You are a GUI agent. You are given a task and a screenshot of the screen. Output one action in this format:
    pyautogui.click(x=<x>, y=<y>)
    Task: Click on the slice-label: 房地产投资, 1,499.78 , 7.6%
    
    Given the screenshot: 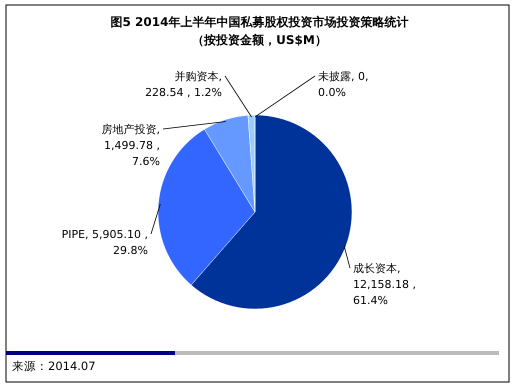 What is the action you would take?
    pyautogui.click(x=131, y=145)
    